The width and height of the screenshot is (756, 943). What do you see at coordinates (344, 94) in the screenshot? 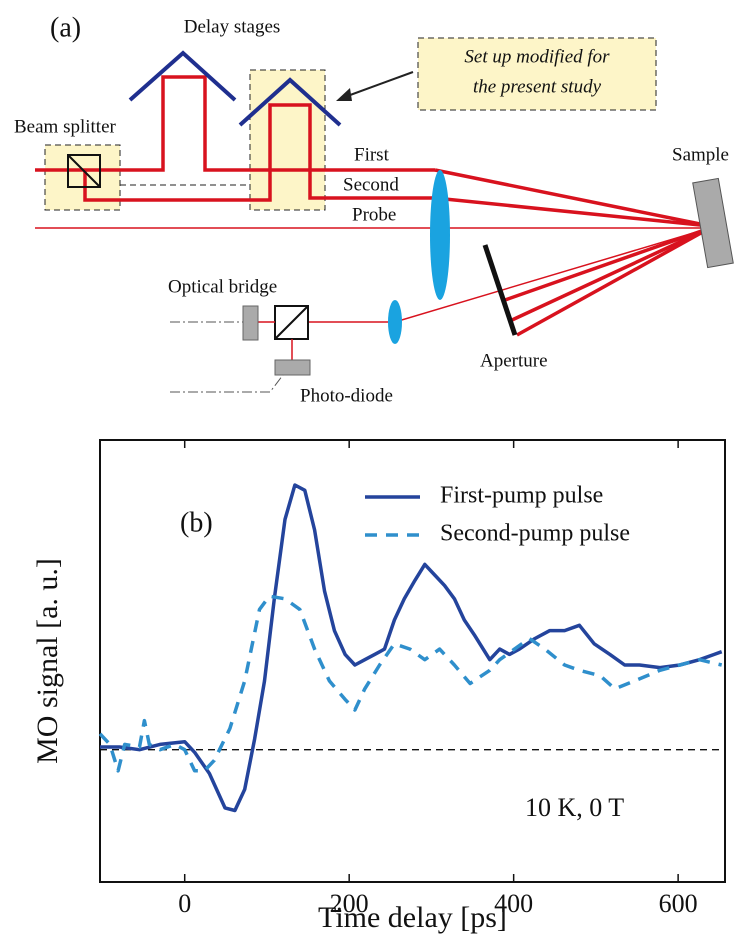
I see `arrow-head` at bounding box center [344, 94].